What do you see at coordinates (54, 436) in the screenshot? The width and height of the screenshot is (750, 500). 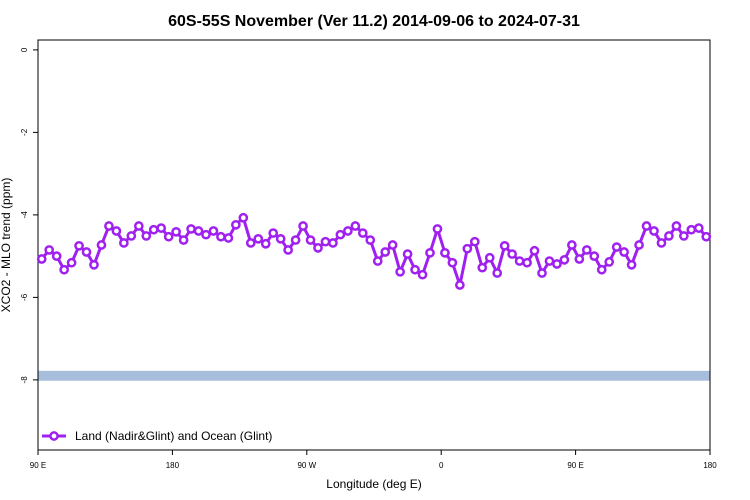 I see `legend-marker` at bounding box center [54, 436].